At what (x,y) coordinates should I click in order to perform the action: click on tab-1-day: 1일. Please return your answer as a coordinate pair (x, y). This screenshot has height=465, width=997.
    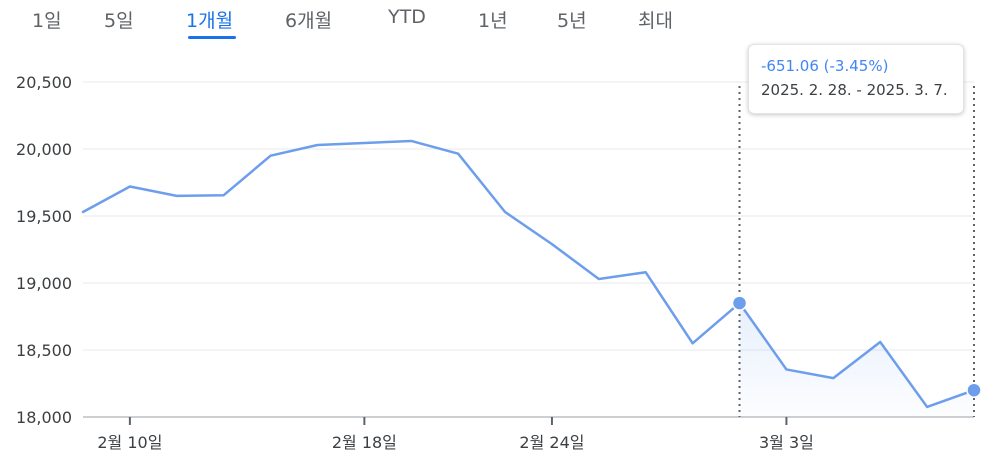
    Looking at the image, I should click on (47, 21).